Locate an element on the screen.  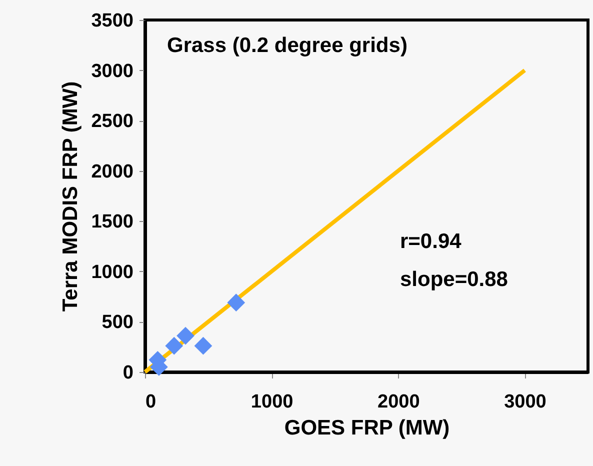
y-tick-label: 3000 is located at coordinates (112, 71).